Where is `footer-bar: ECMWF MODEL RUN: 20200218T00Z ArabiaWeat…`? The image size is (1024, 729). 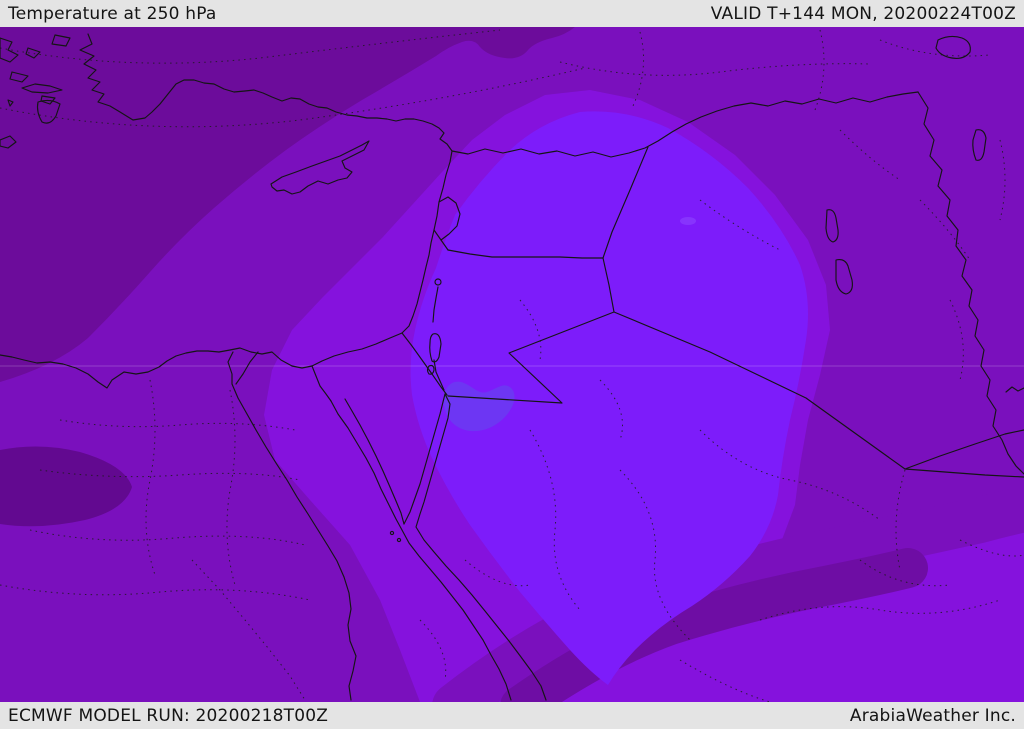 footer-bar: ECMWF MODEL RUN: 20200218T00Z ArabiaWeat… is located at coordinates (512, 715).